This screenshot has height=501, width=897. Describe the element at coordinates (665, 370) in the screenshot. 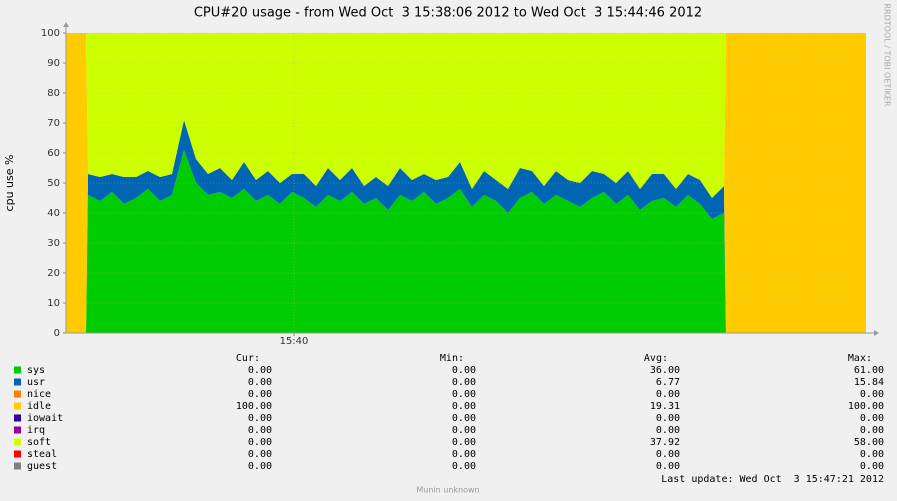

I see `stat-value: 36.00` at that location.